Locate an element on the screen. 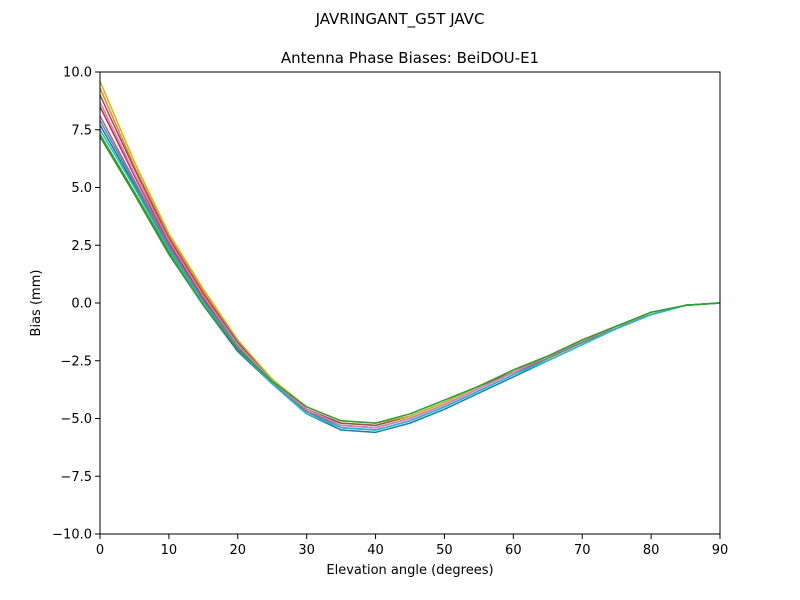  chart-title: Antenna Phase Biases: BeiDOU-E1 is located at coordinates (410, 58).